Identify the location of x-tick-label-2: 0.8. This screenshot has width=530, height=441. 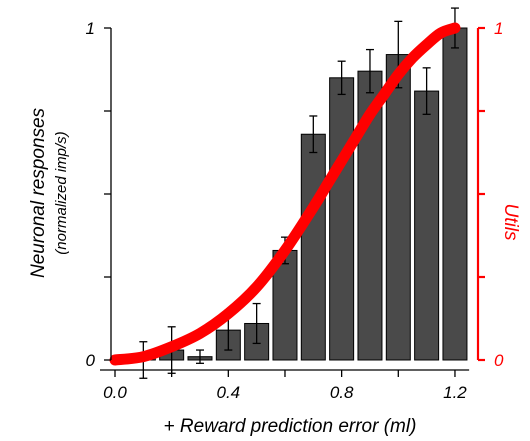
(342, 392).